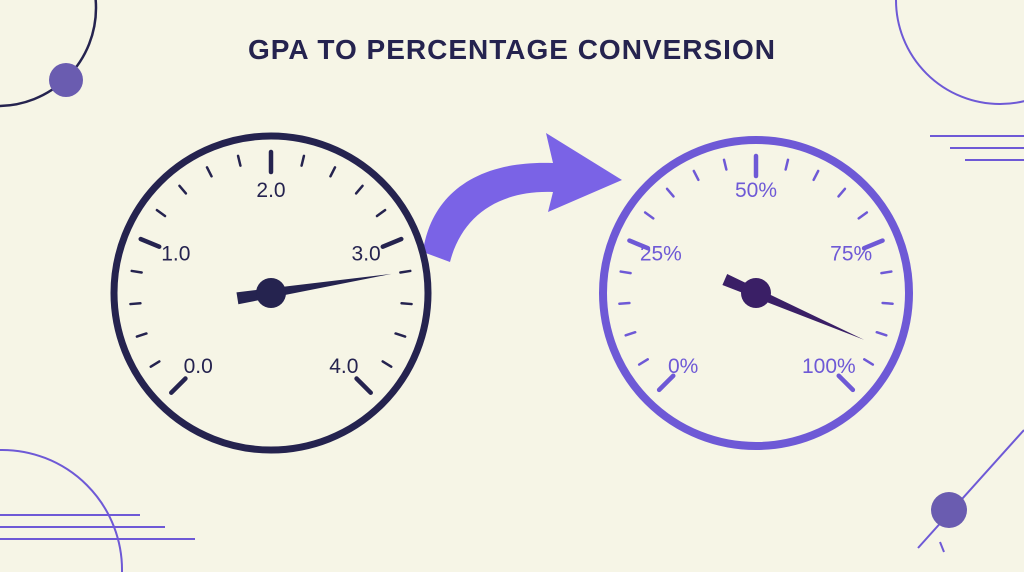 This screenshot has width=1024, height=572. I want to click on gauge-label: 75%, so click(851, 254).